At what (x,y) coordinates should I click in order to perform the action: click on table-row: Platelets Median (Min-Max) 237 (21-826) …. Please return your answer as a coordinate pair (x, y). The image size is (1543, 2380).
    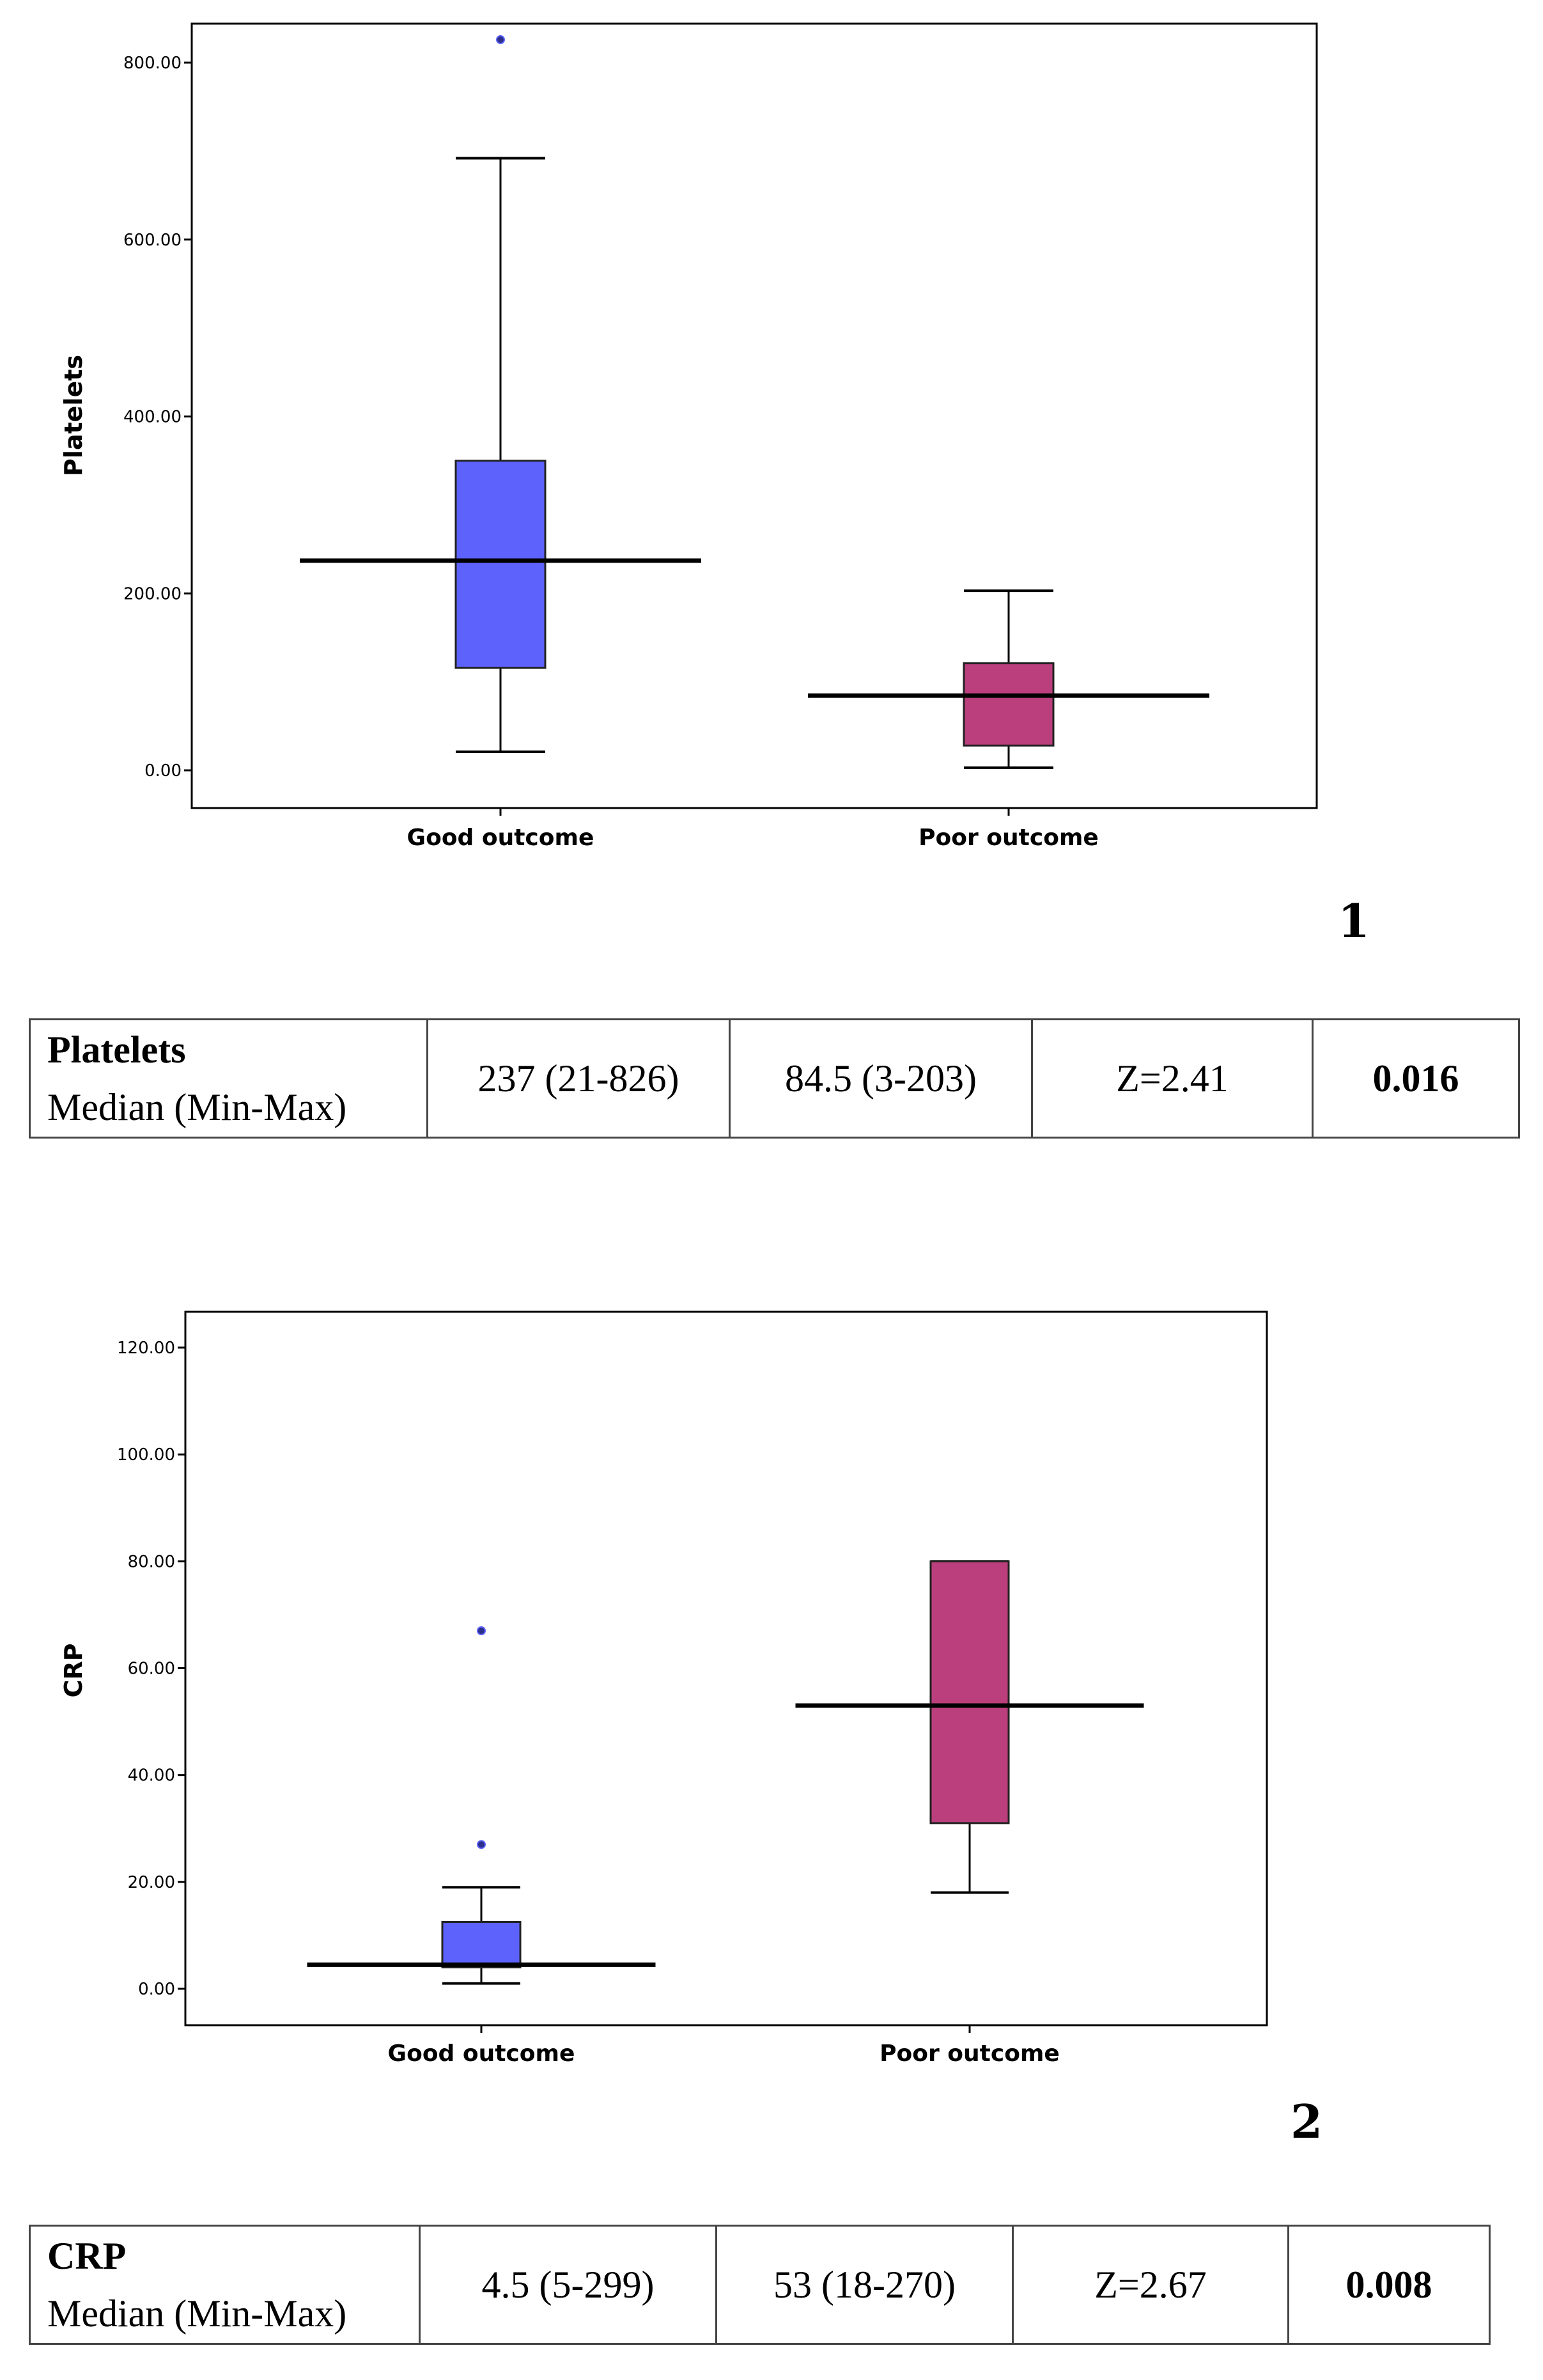
    Looking at the image, I should click on (775, 1078).